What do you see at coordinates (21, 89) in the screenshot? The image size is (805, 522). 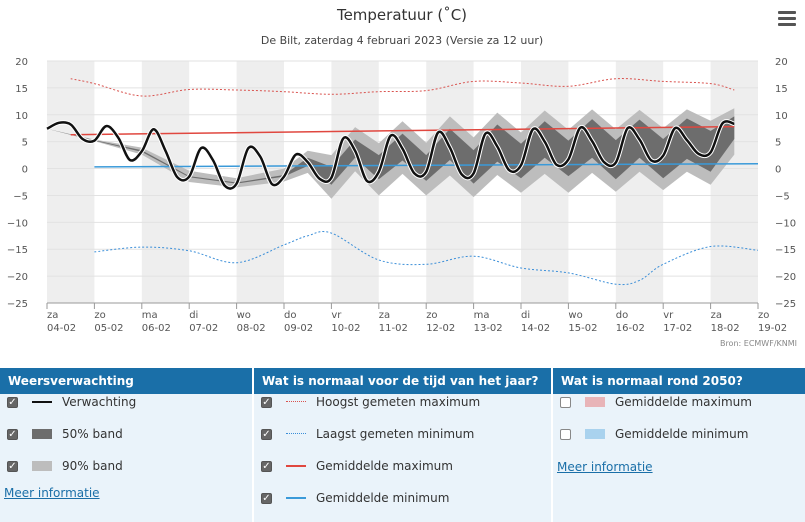 I see `y-tick-left: 15` at bounding box center [21, 89].